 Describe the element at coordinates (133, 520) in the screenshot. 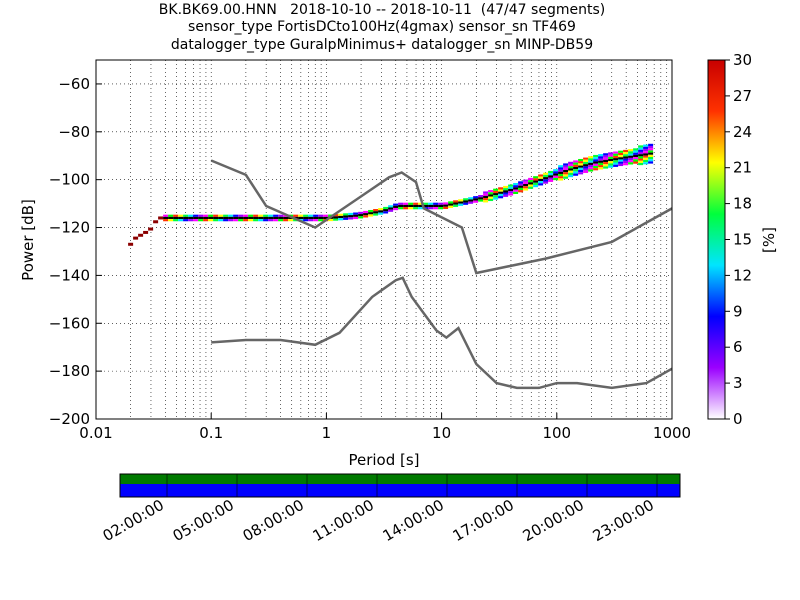

I see `timeline-tick-label: 02:00:00` at that location.